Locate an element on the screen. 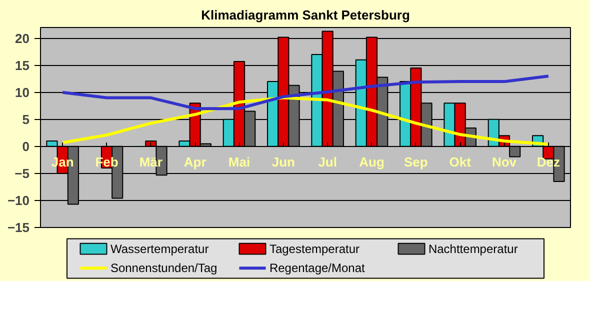  x-tick-label: Jun is located at coordinates (284, 162).